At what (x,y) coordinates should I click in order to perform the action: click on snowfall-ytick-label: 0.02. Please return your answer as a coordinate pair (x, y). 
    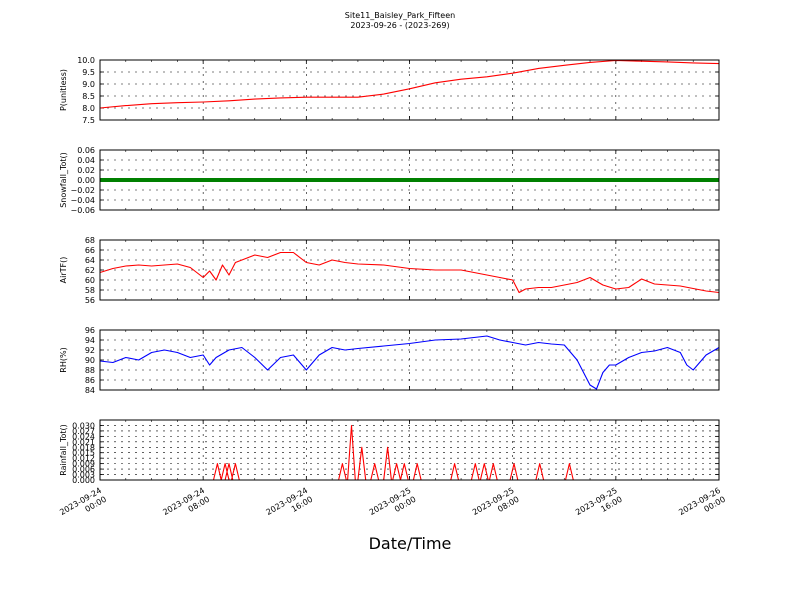
    Looking at the image, I should click on (86, 170).